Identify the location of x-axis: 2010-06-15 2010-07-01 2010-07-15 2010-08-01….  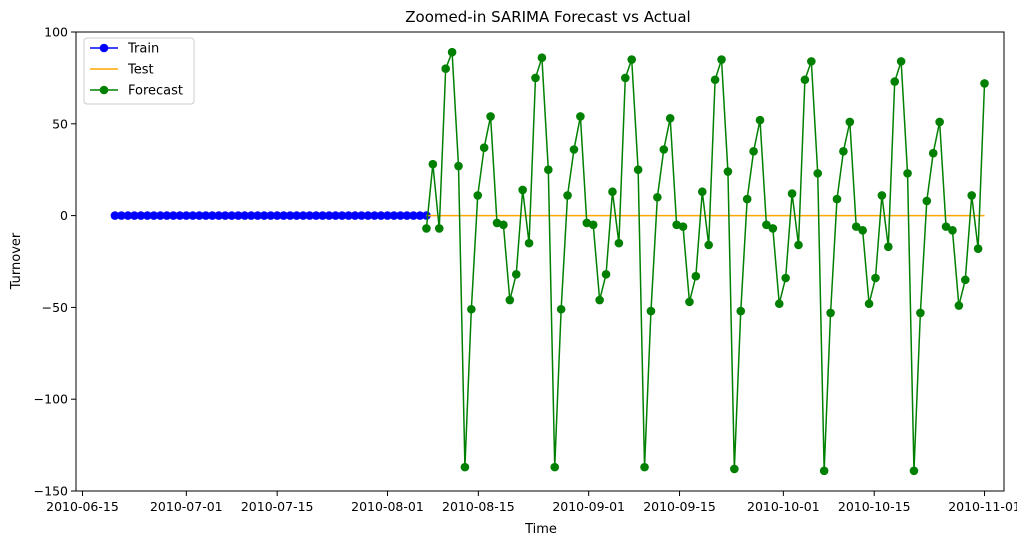
(531, 502).